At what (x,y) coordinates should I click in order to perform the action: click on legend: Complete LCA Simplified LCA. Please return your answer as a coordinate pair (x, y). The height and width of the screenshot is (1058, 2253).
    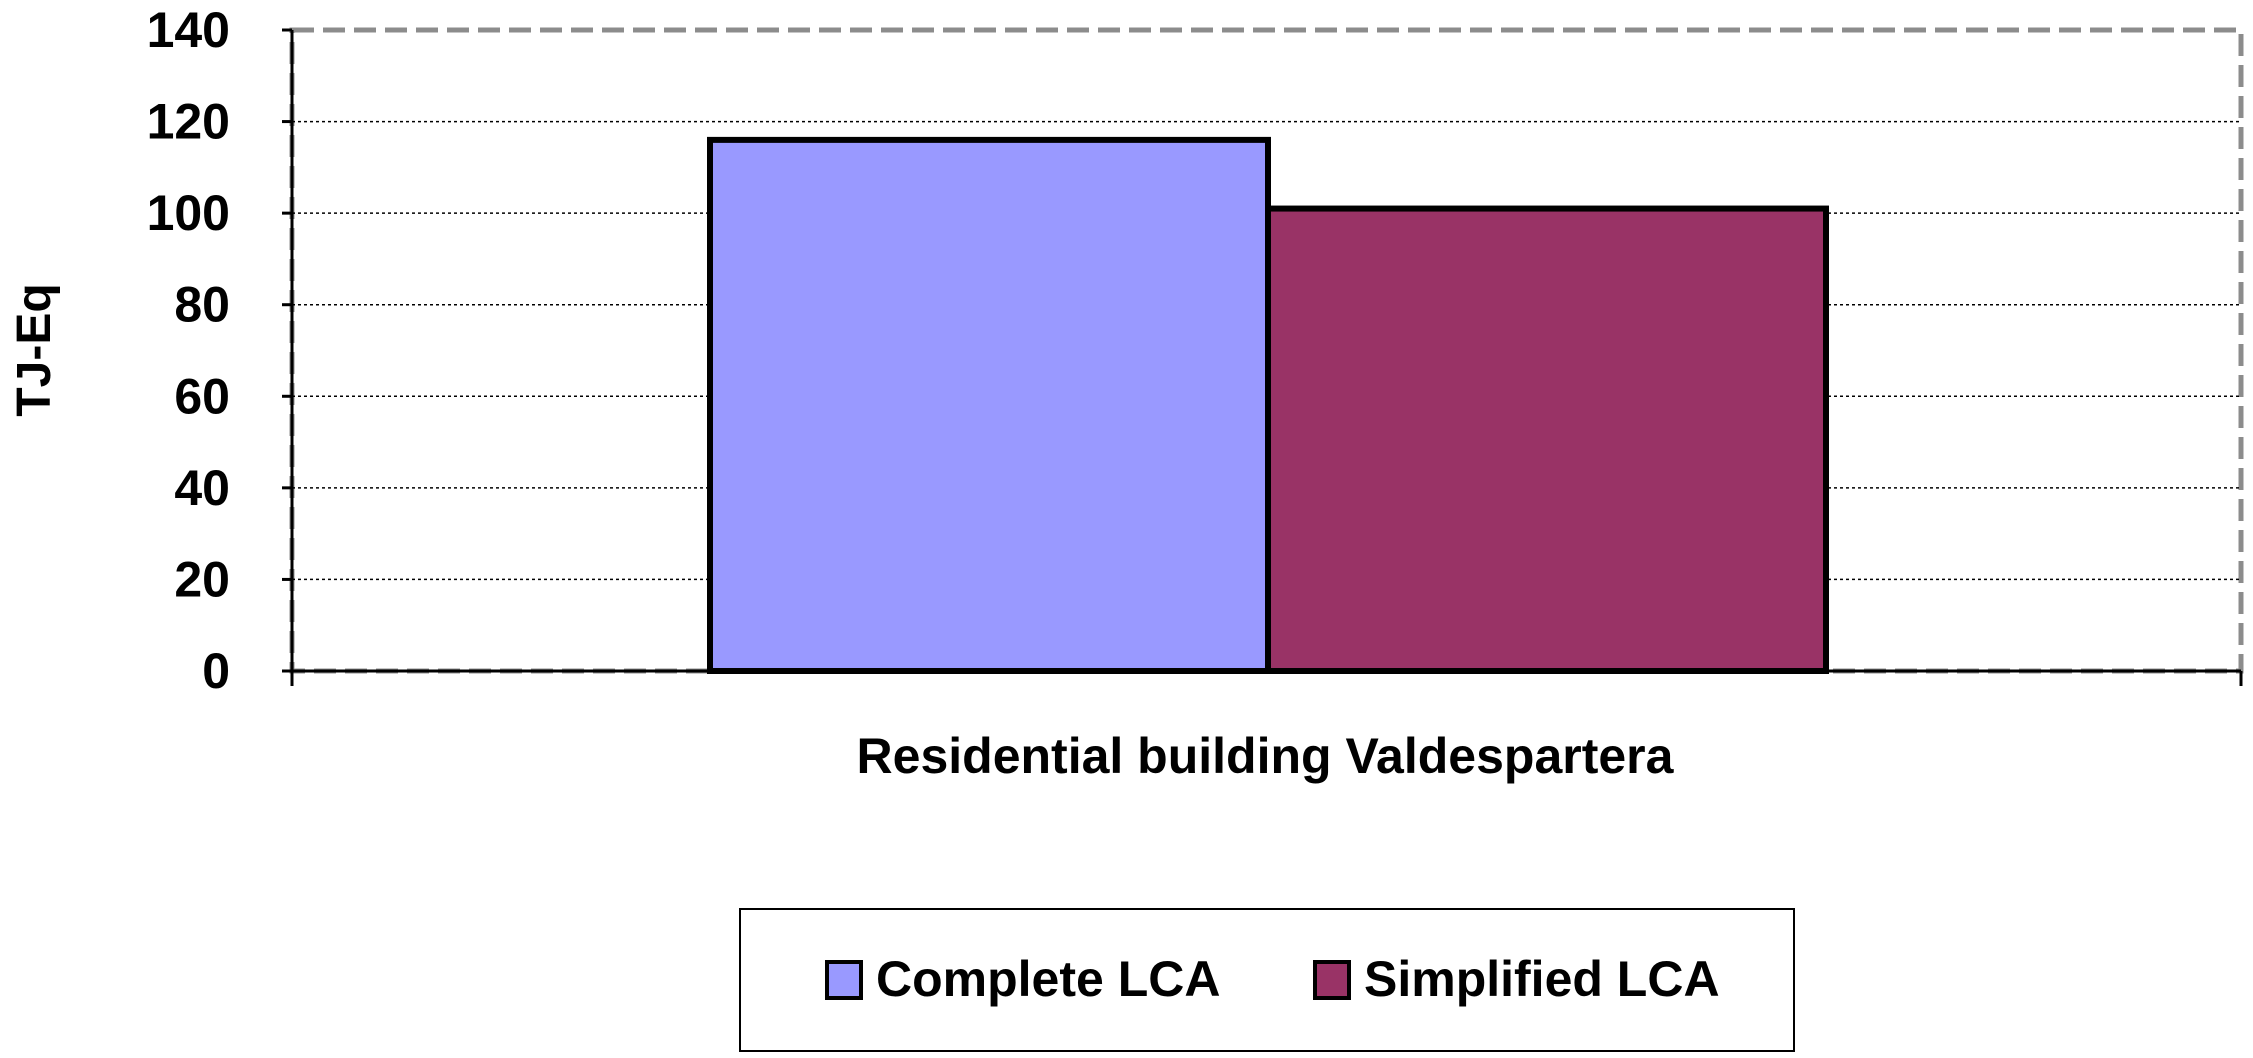
    Looking at the image, I should click on (1267, 980).